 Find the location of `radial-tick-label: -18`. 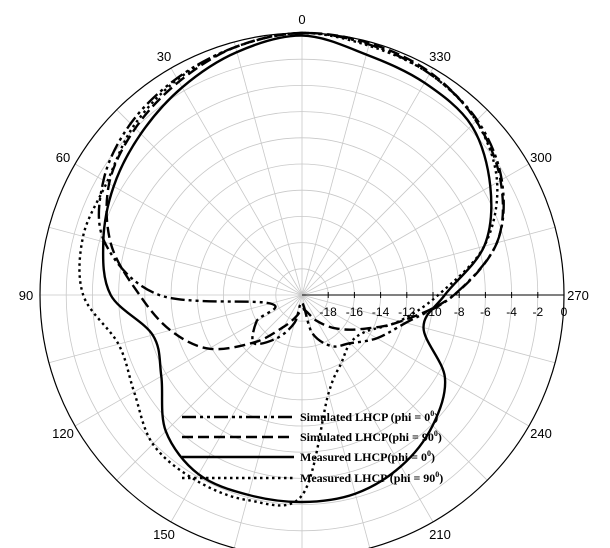

radial-tick-label: -18 is located at coordinates (329, 312).